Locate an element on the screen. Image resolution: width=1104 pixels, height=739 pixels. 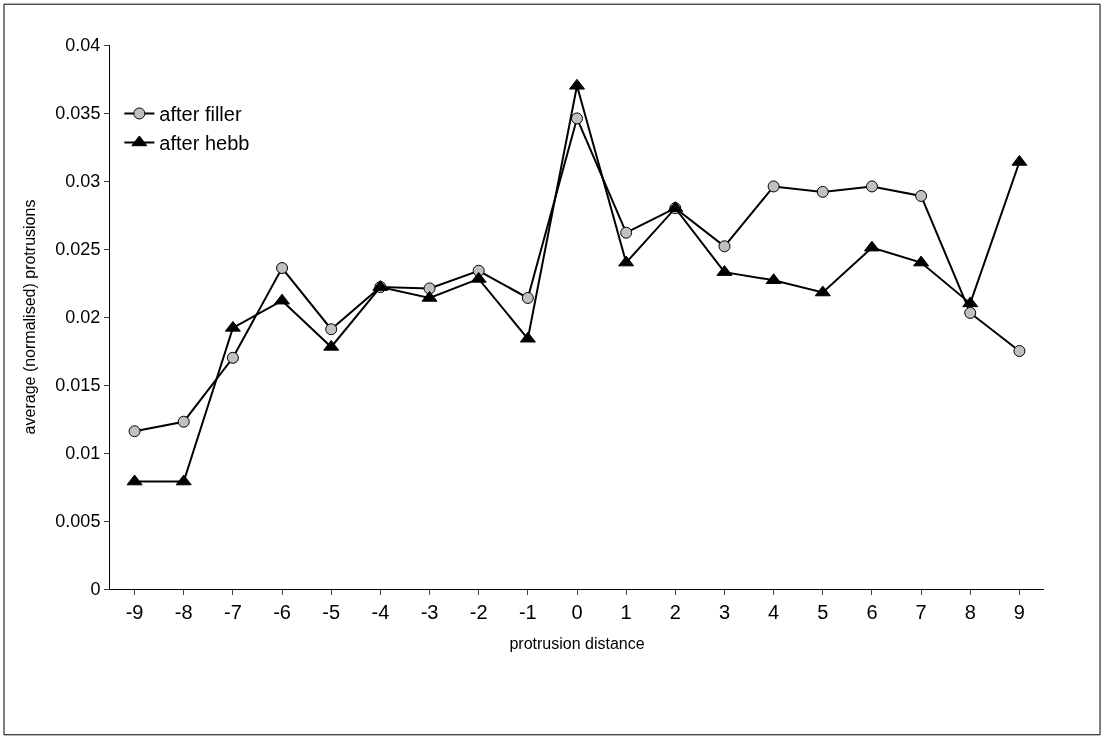
x-tick-label: 7 is located at coordinates (921, 612).